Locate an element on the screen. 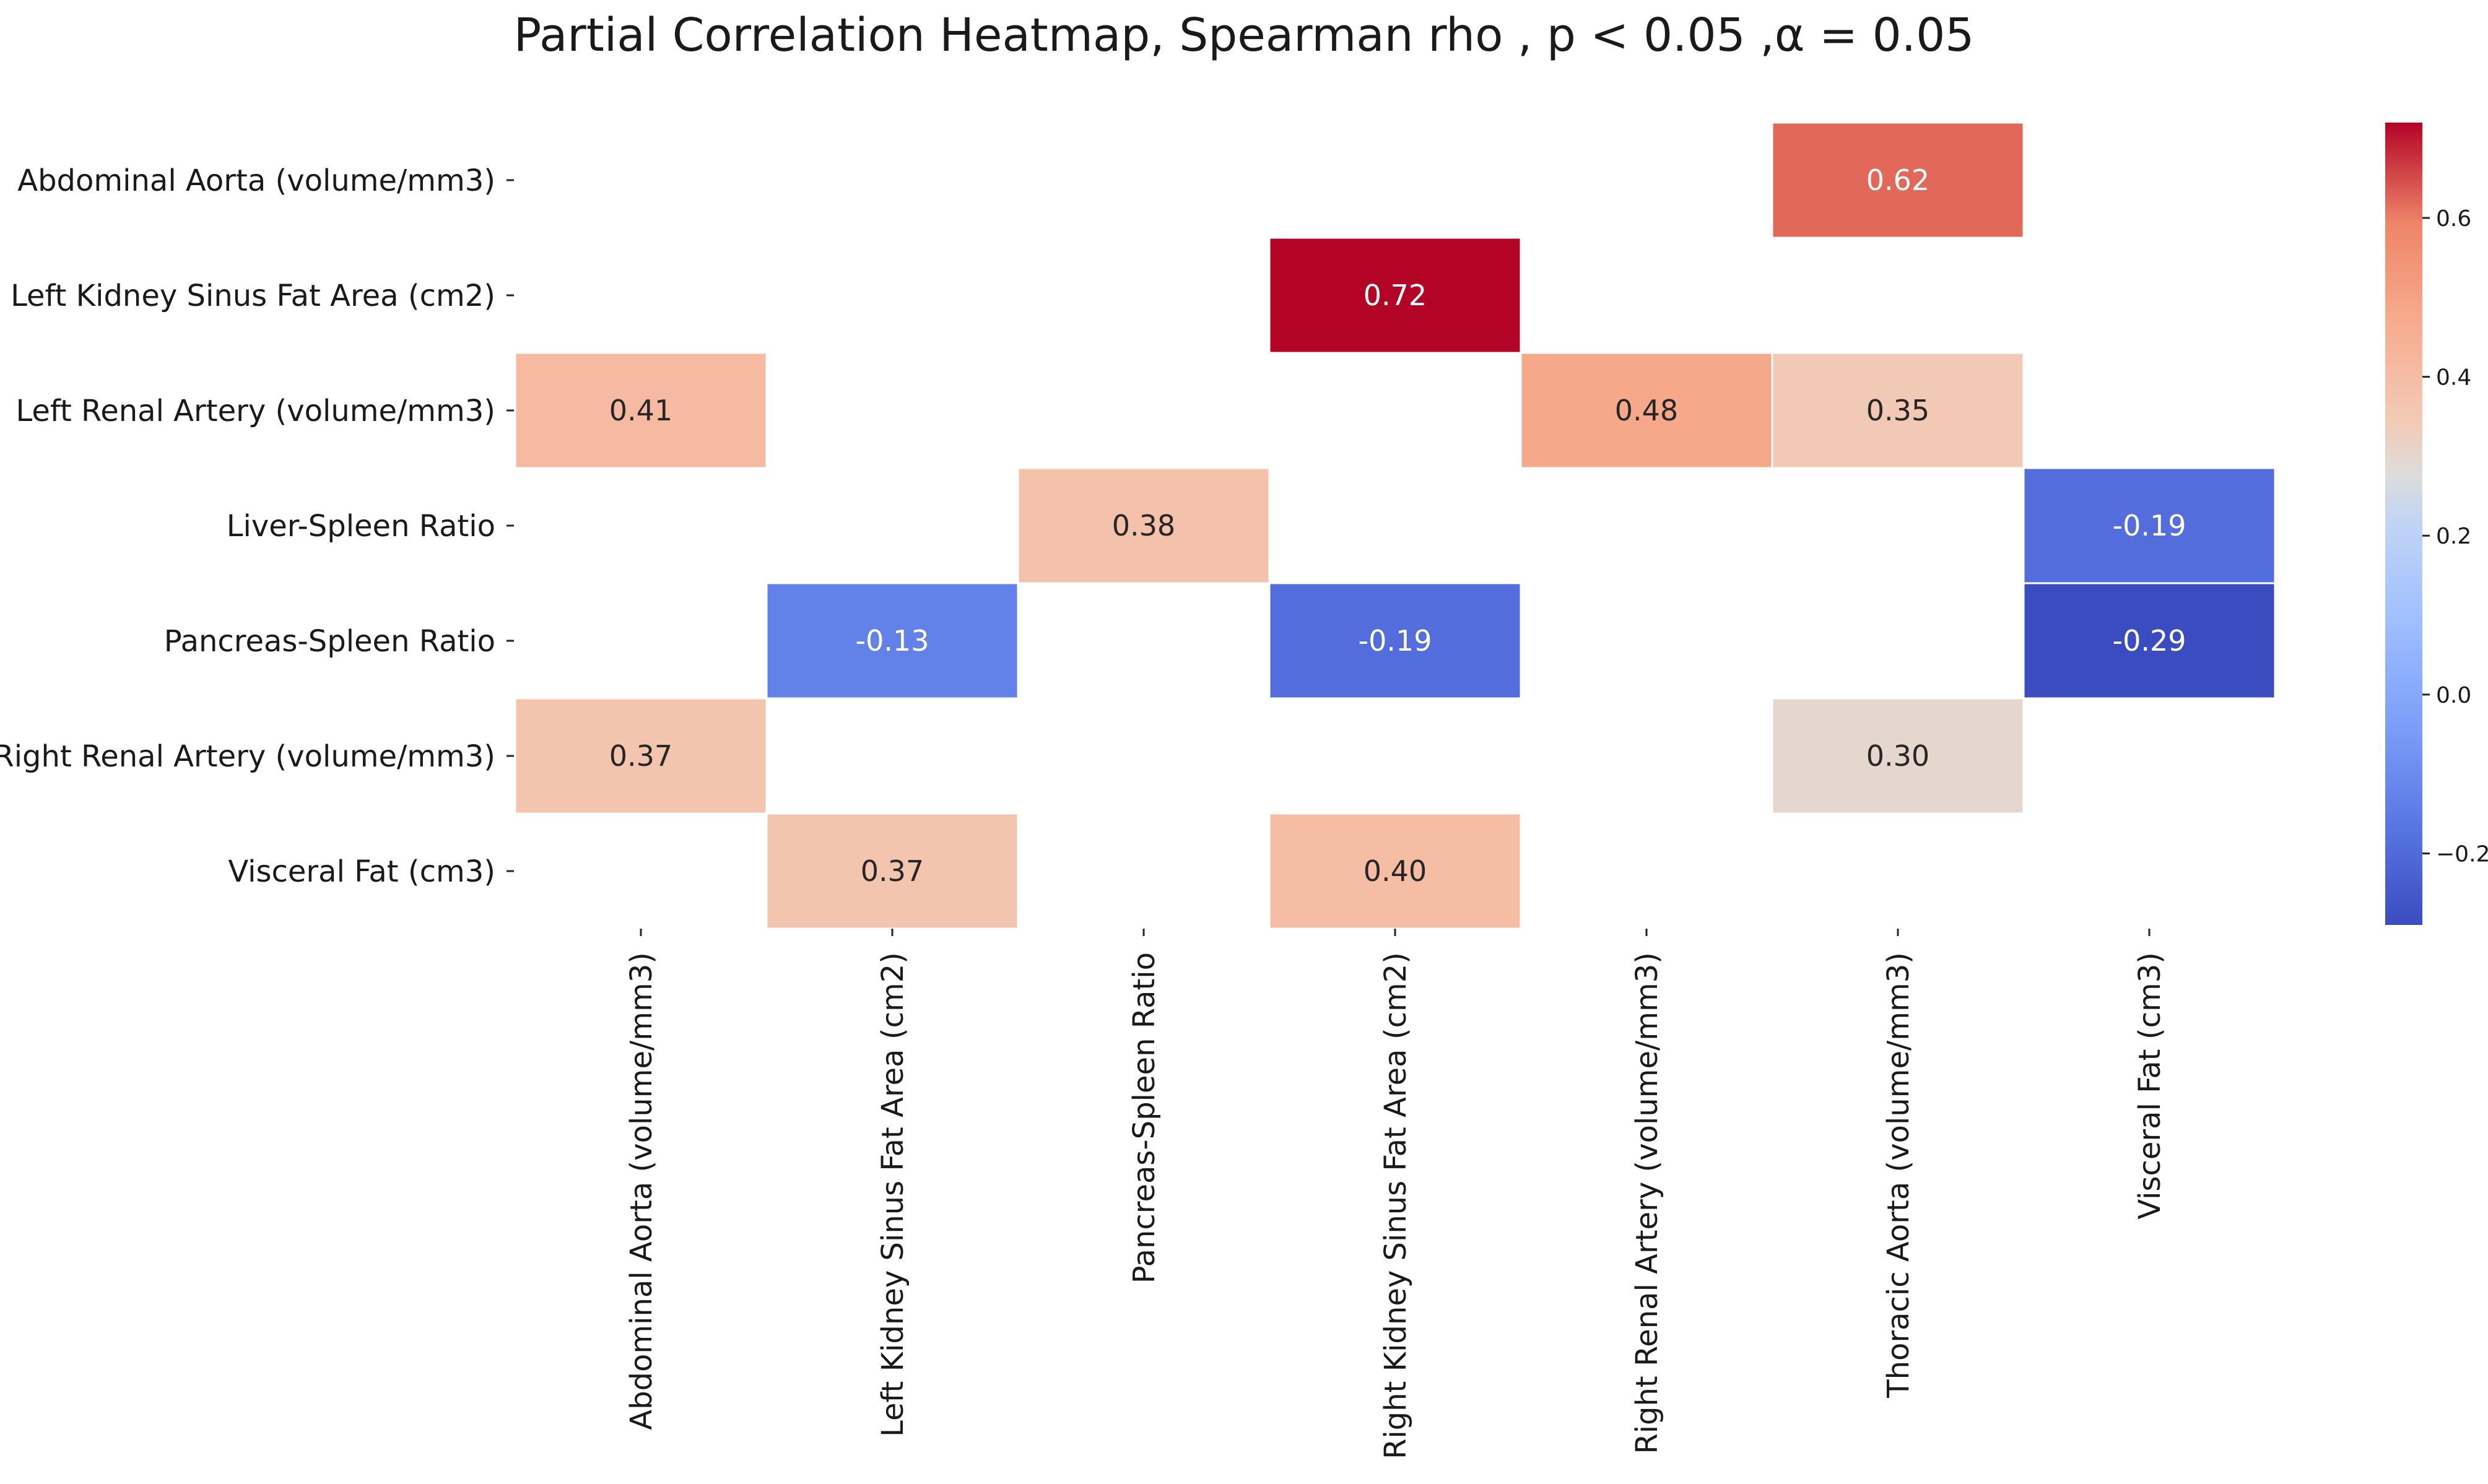  column-label-abdominal-aorta-volume-mm3: Abdominal Aorta (volume/mm3) is located at coordinates (641, 1191).